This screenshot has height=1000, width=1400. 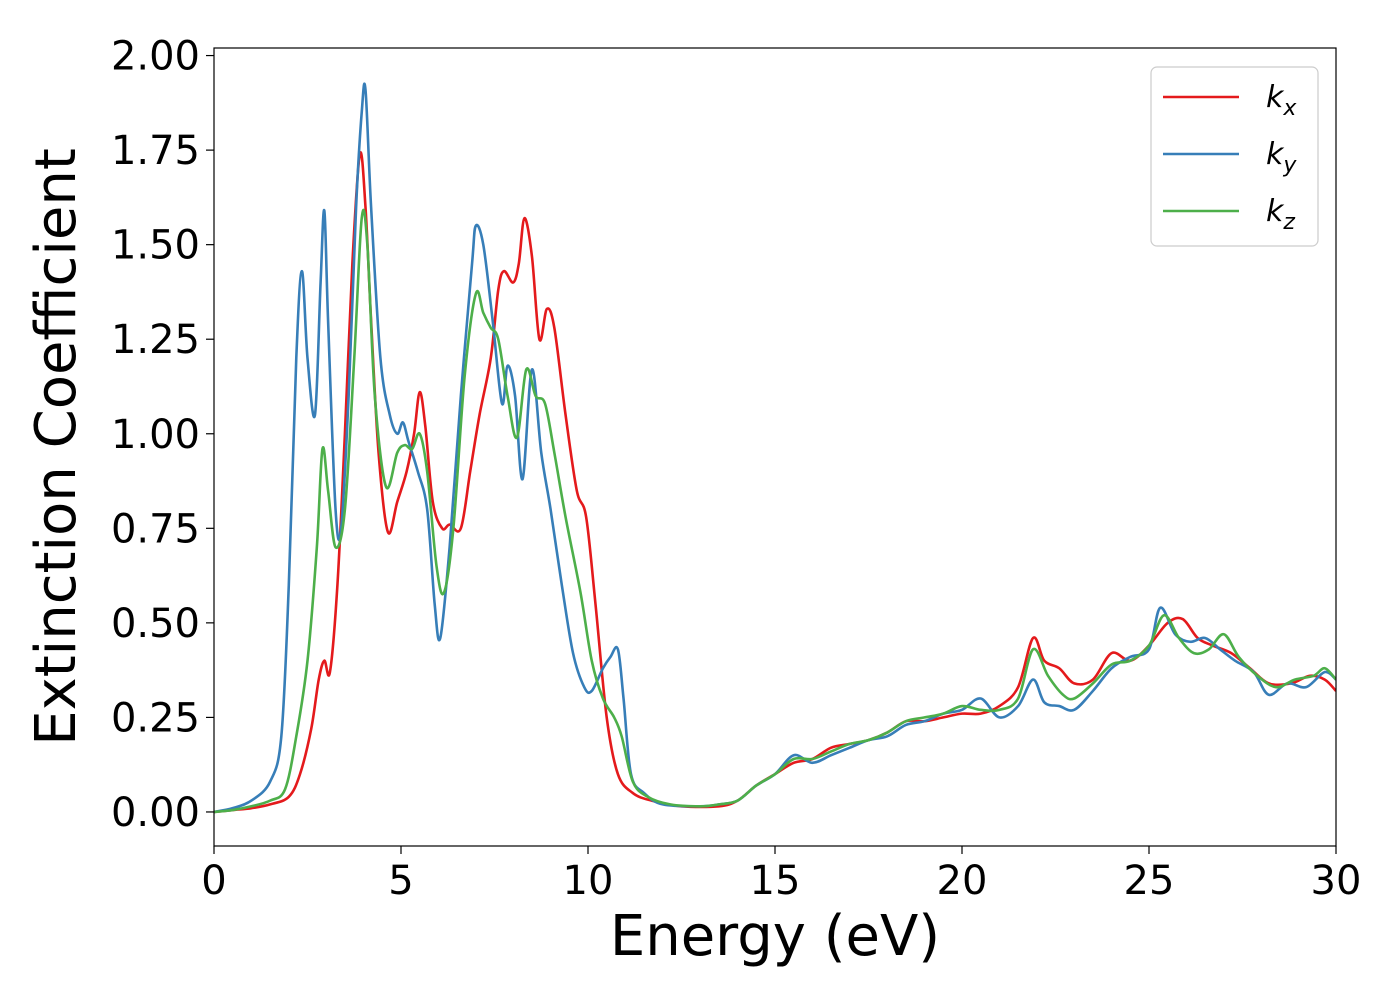 I want to click on legend-label-kx: kx, so click(x=1281, y=100).